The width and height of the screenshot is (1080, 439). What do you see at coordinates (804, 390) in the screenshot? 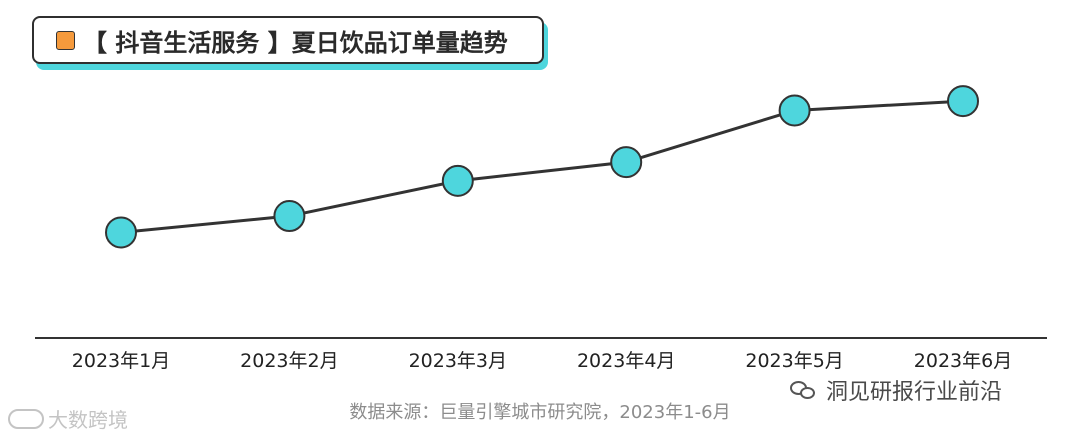
I see `wechat-icon` at bounding box center [804, 390].